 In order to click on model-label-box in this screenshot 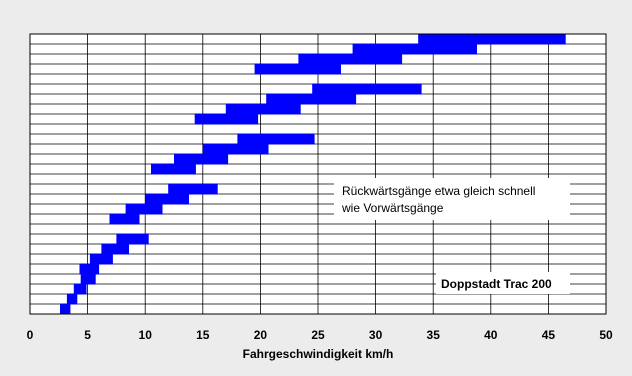, I will do `click(503, 283)`.